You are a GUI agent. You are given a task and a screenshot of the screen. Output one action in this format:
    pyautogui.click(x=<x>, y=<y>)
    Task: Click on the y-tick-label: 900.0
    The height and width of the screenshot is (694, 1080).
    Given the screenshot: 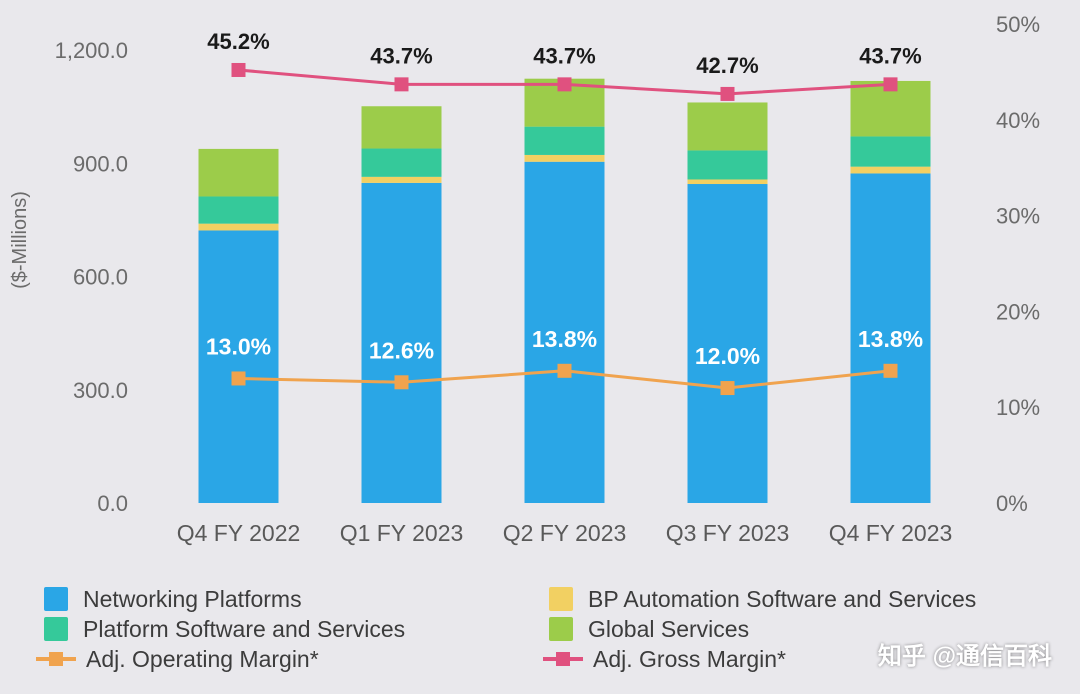 What is the action you would take?
    pyautogui.click(x=100, y=163)
    